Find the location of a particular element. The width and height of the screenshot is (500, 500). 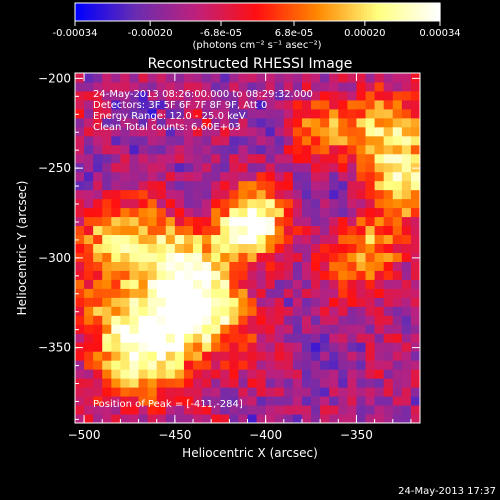

info-line-detectors: Detectors: 3F 5F 6F 7F 8F 9F, Att 0 is located at coordinates (180, 105).